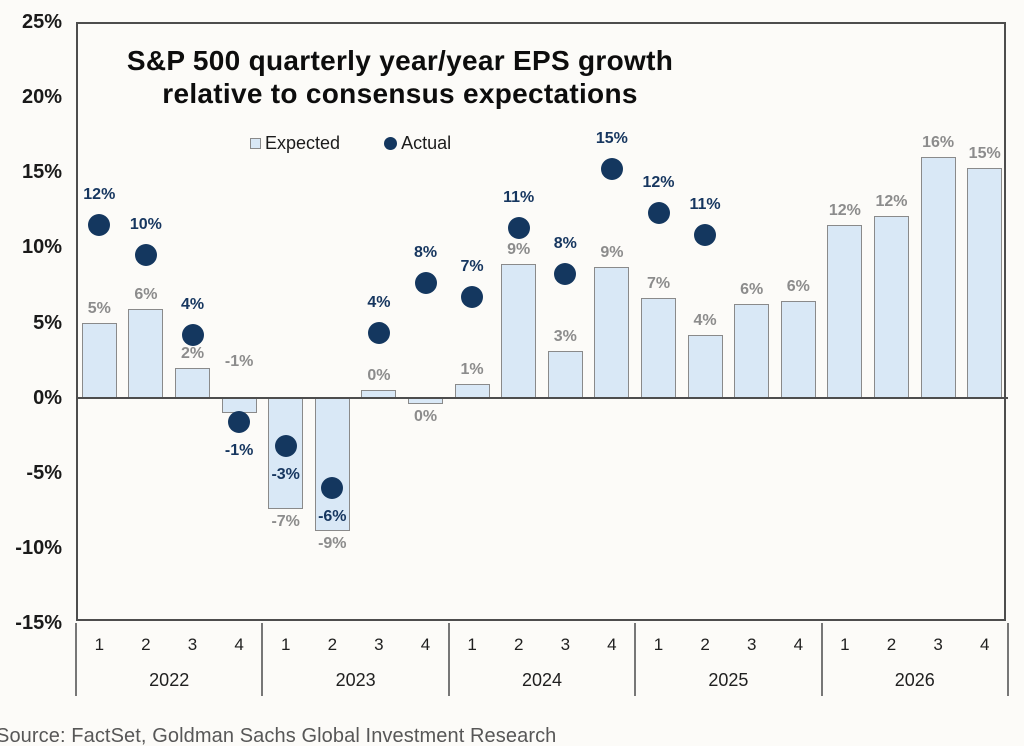 The width and height of the screenshot is (1024, 746). I want to click on expected-bar-label: 0%, so click(379, 376).